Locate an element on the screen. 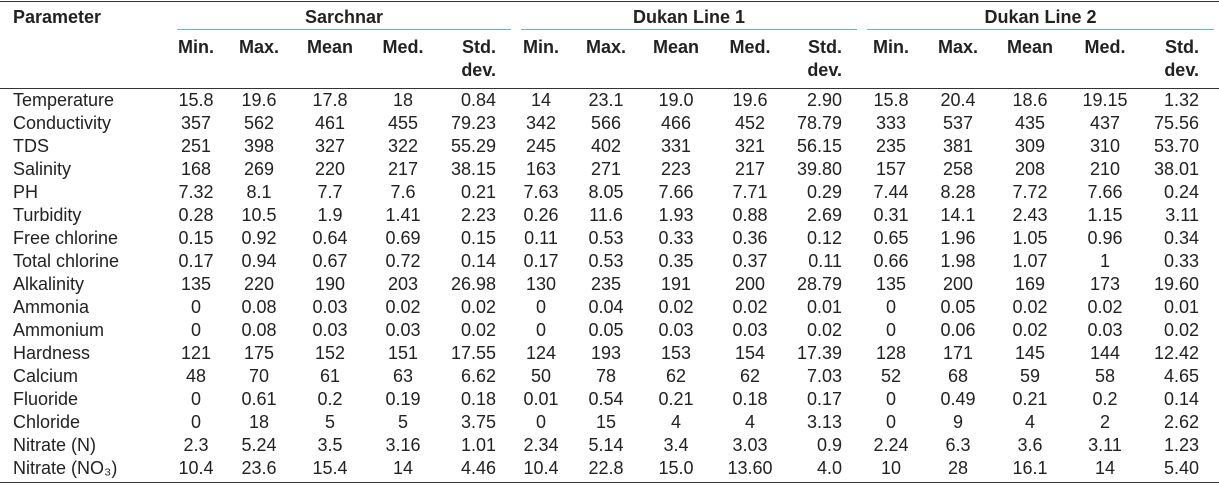  cell-dukan-line-1-std-dev: 7.03 is located at coordinates (824, 376).